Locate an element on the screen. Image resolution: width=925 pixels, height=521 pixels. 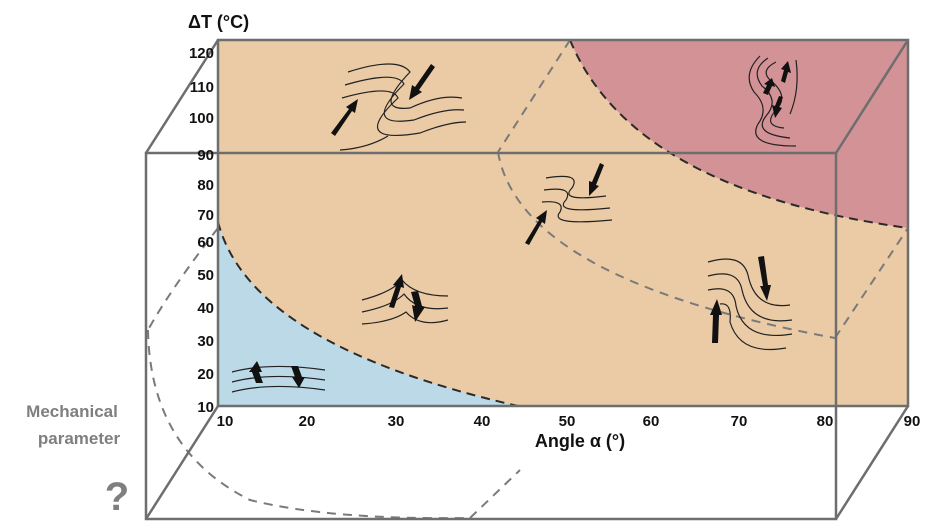
x-tick: 20 is located at coordinates (307, 421).